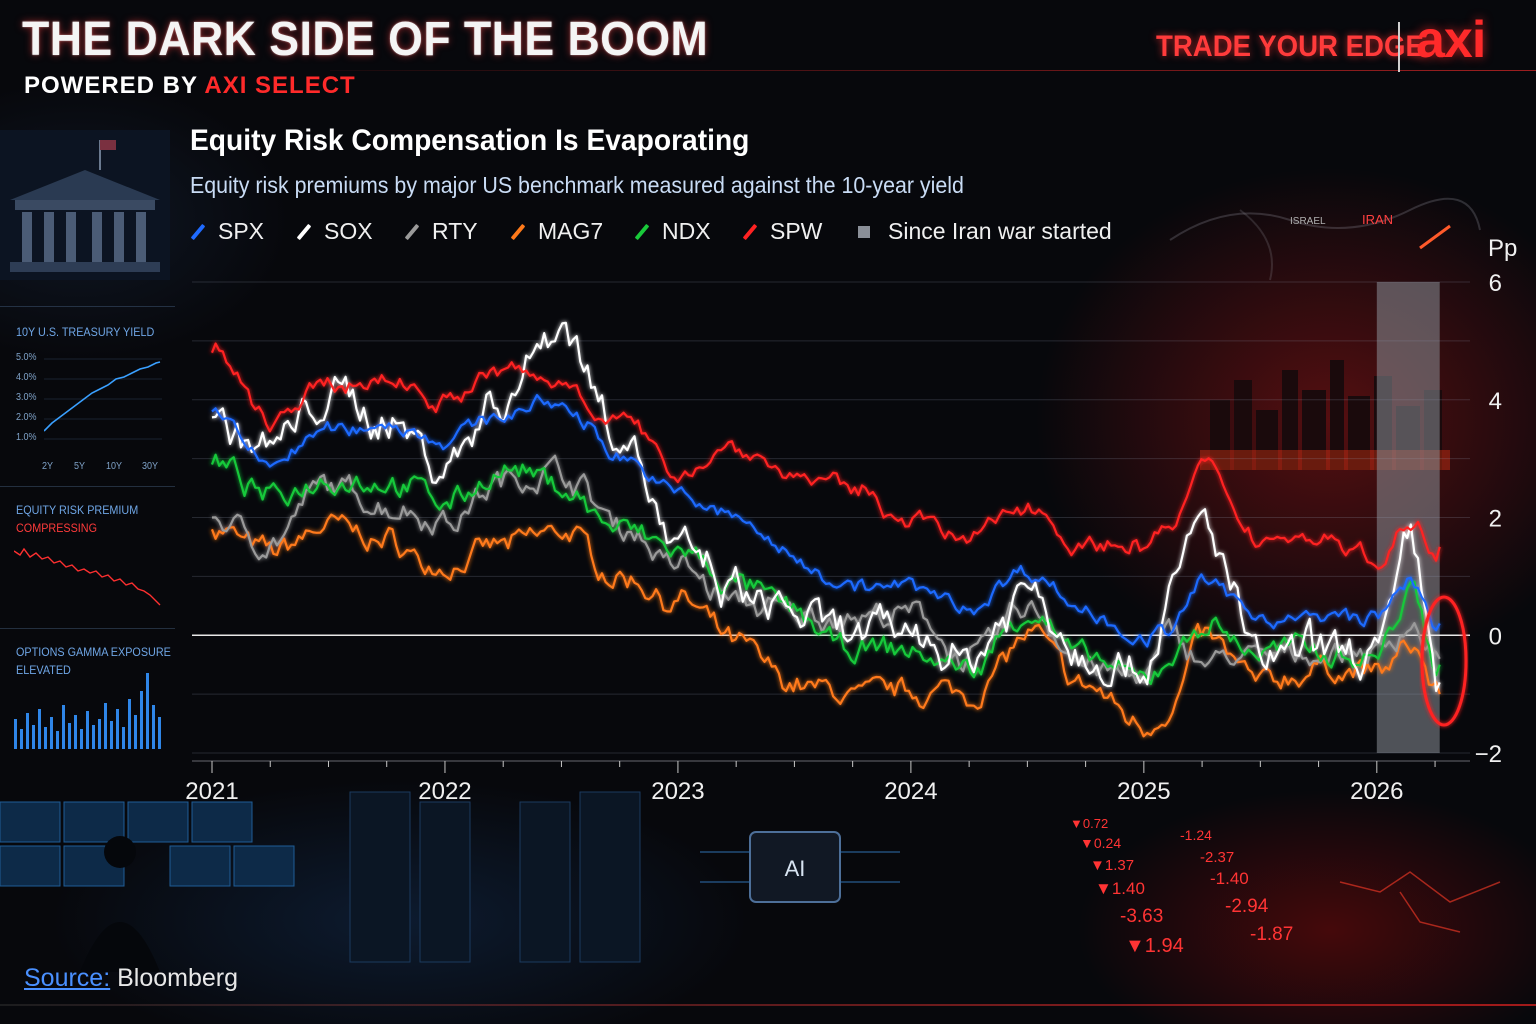  I want to click on legend-item-iran-war: Since Iran war started, so click(984, 231).